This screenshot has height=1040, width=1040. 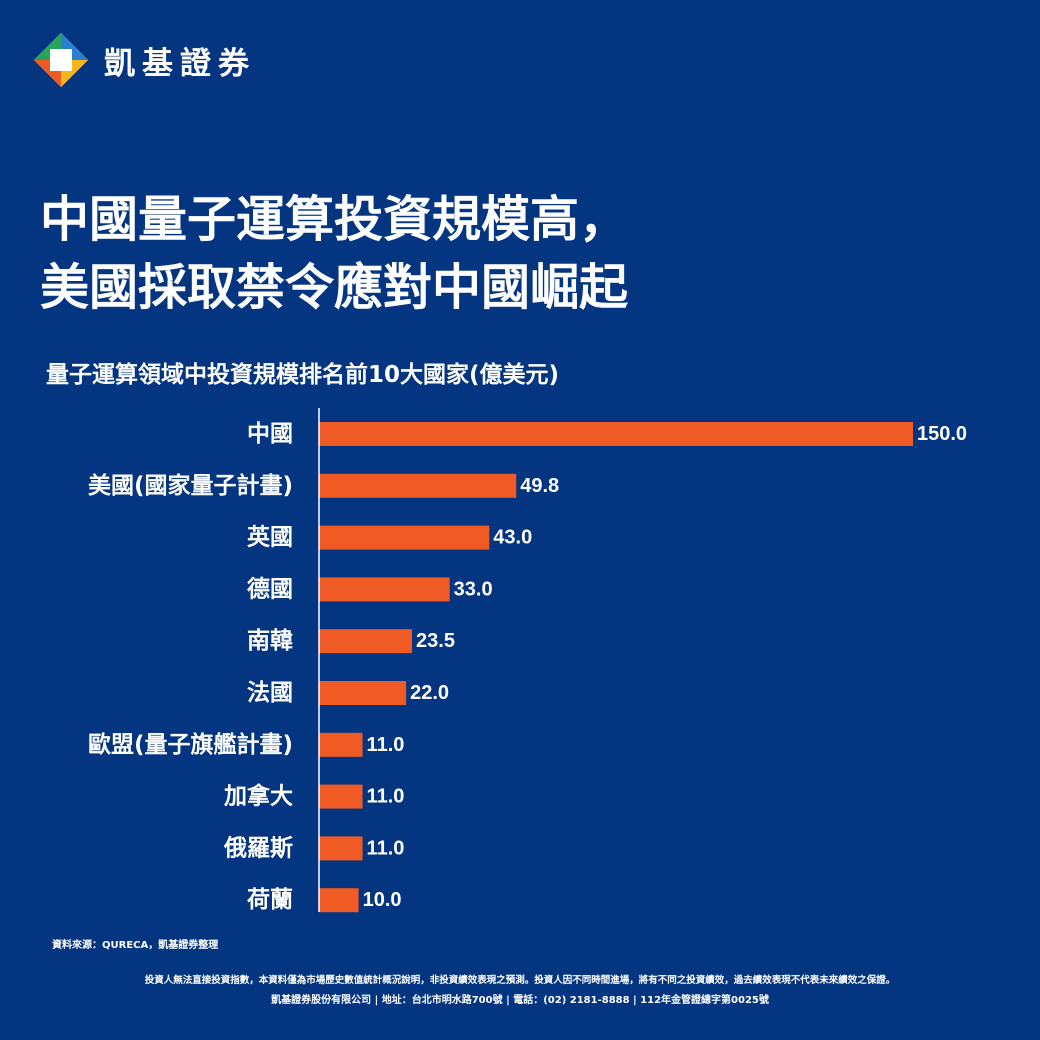 I want to click on category-label: 美國(國家量子計畫), so click(x=190, y=485).